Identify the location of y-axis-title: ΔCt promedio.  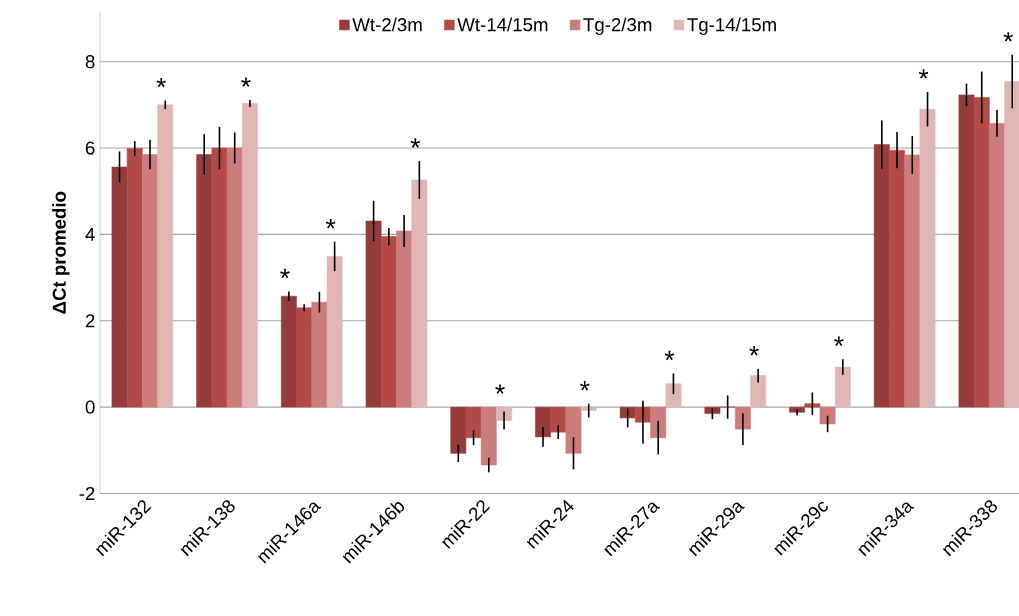
(61, 252).